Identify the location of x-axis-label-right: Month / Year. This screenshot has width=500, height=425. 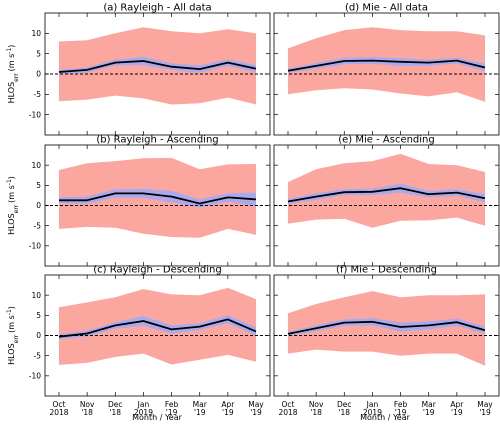
(385, 417).